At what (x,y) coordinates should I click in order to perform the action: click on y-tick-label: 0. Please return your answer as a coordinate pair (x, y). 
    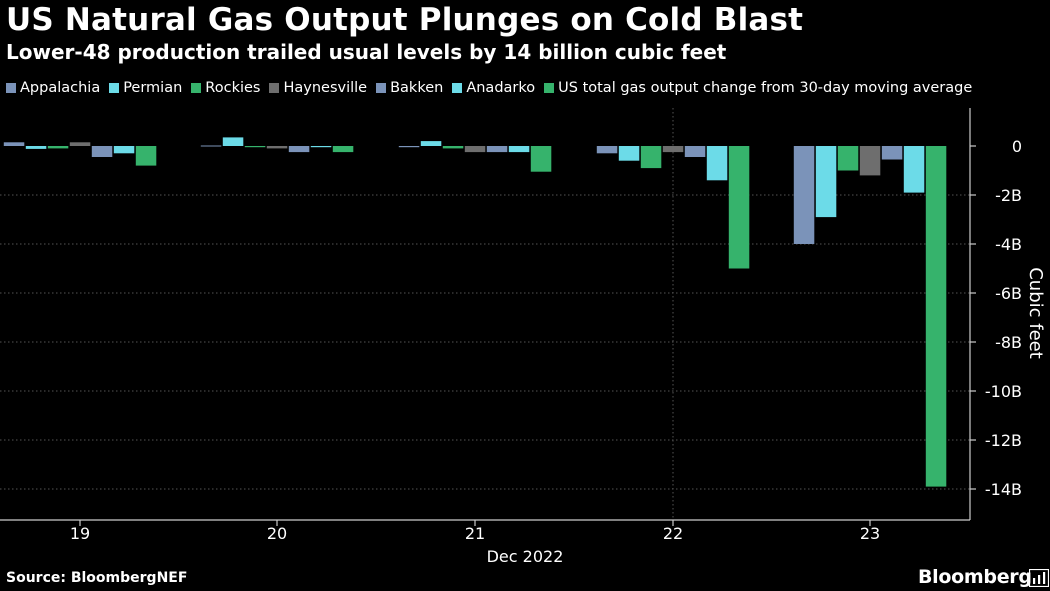
    Looking at the image, I should click on (1017, 146).